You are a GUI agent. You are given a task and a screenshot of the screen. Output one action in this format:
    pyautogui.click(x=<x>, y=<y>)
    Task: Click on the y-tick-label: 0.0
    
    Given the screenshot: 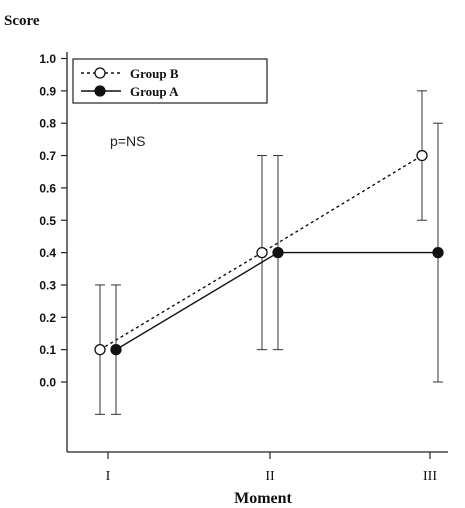 What is the action you would take?
    pyautogui.click(x=47, y=383)
    